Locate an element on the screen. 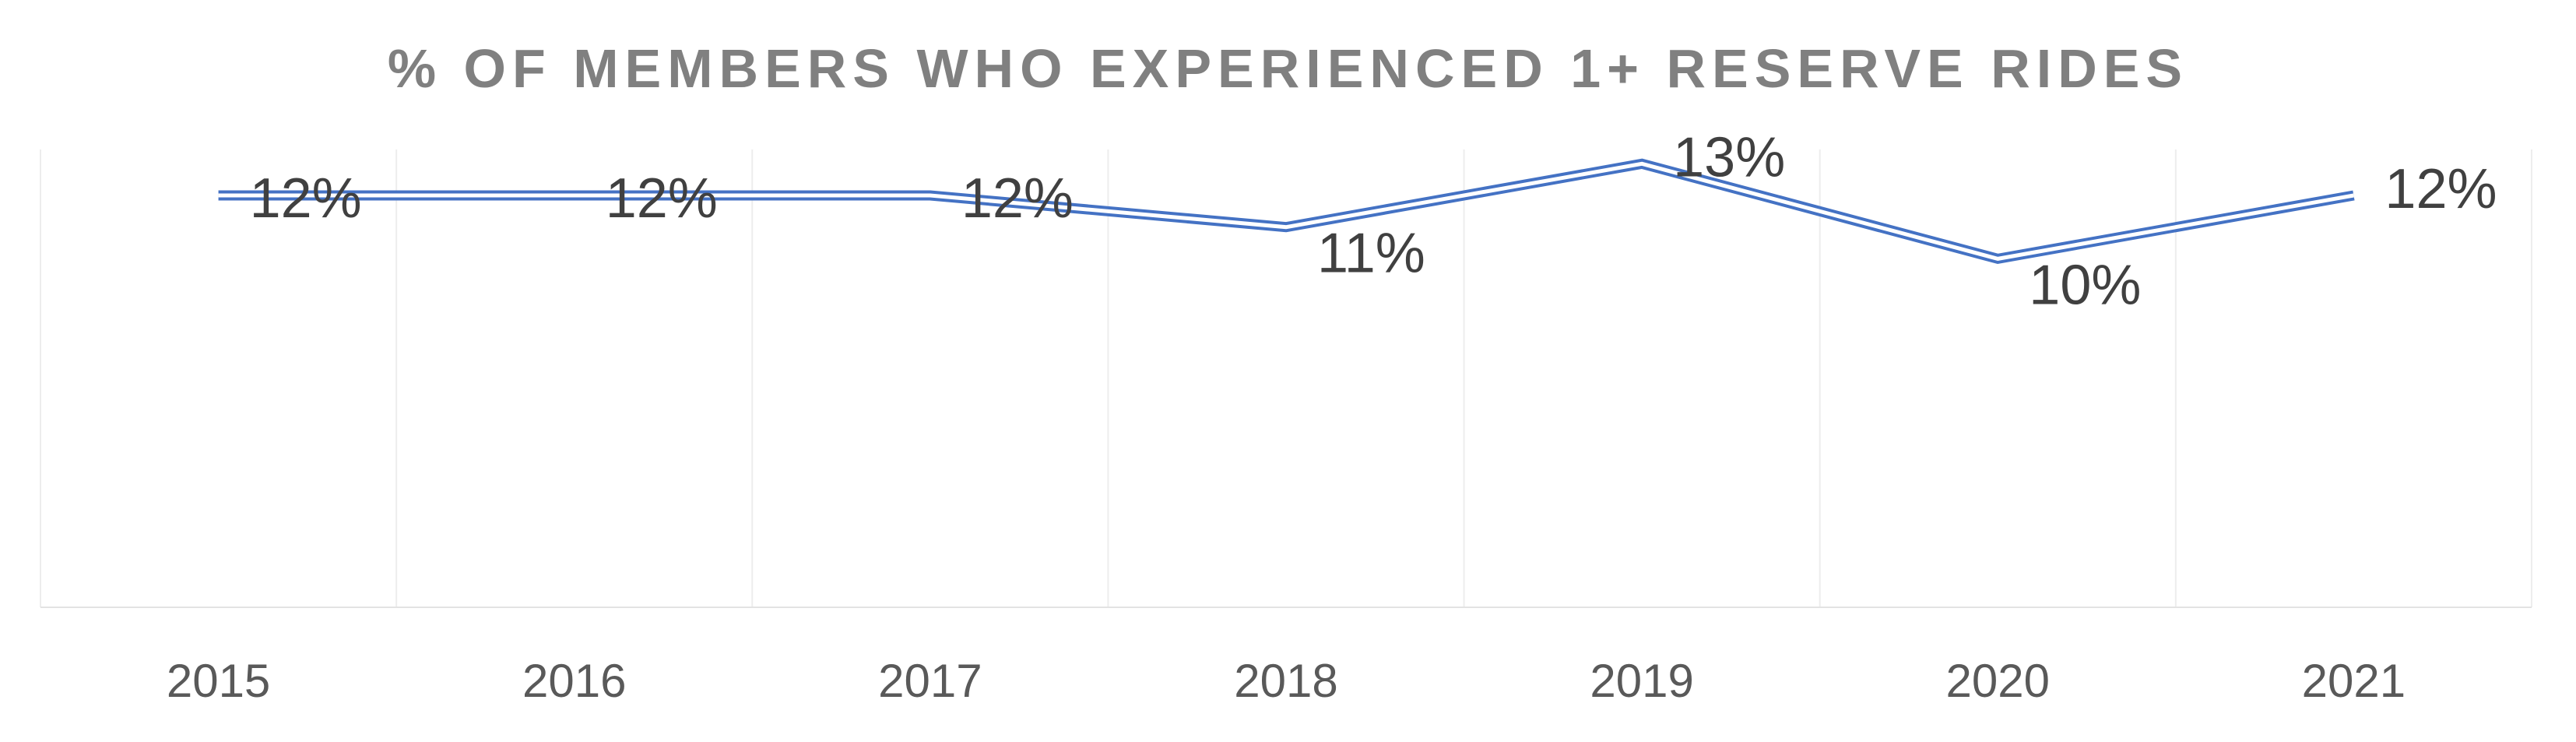 The height and width of the screenshot is (742, 2576). series-line is located at coordinates (1286, 212).